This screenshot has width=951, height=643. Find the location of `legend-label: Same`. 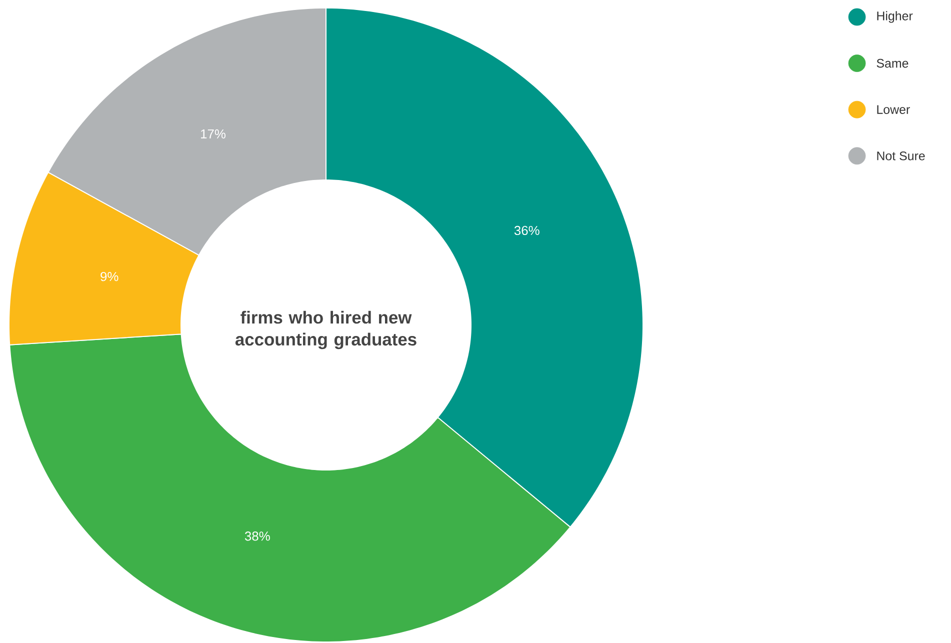

legend-label: Same is located at coordinates (892, 63).